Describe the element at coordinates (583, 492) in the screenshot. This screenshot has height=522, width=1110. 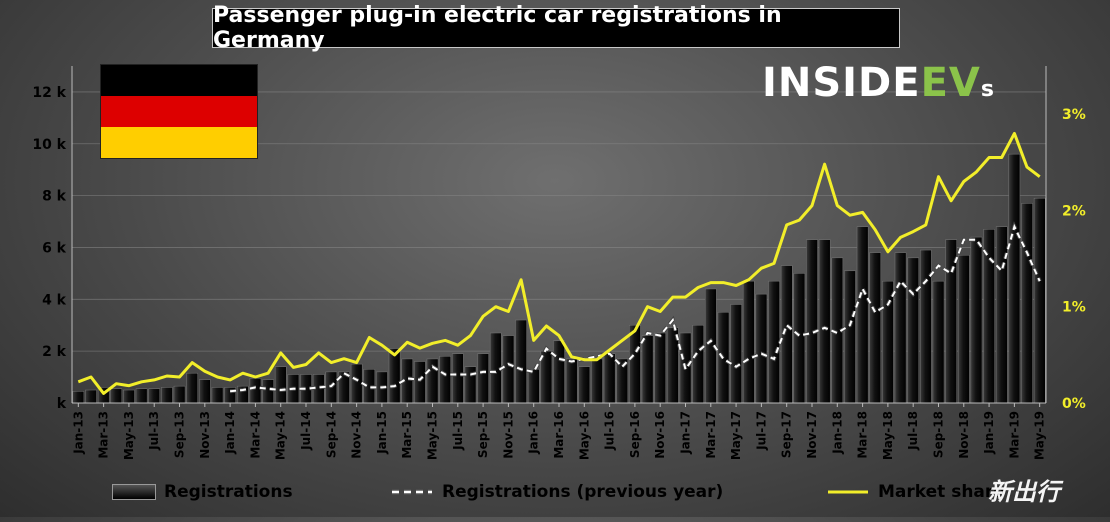
I see `legend-label: Registrations (previous year)` at that location.